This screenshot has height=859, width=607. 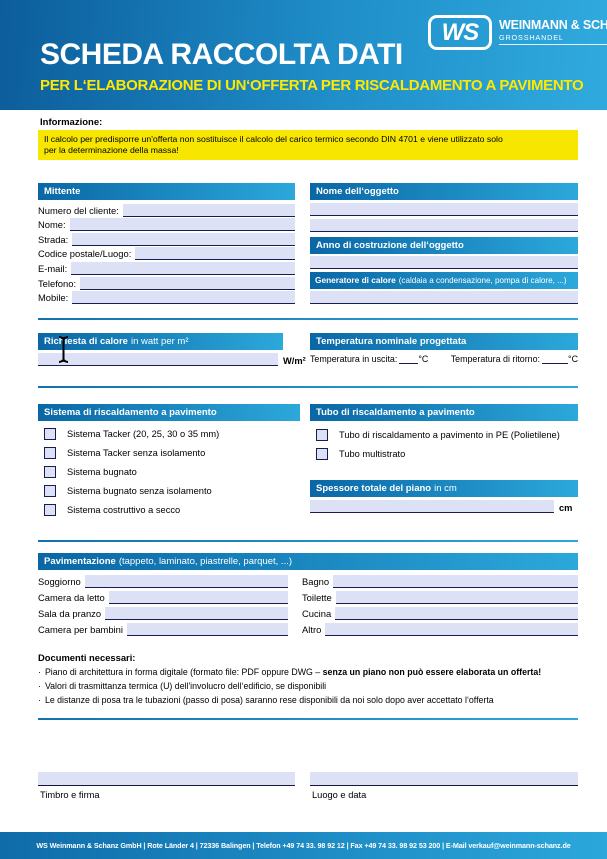 I want to click on luogo-data-label: Luogo e data, so click(x=339, y=795).